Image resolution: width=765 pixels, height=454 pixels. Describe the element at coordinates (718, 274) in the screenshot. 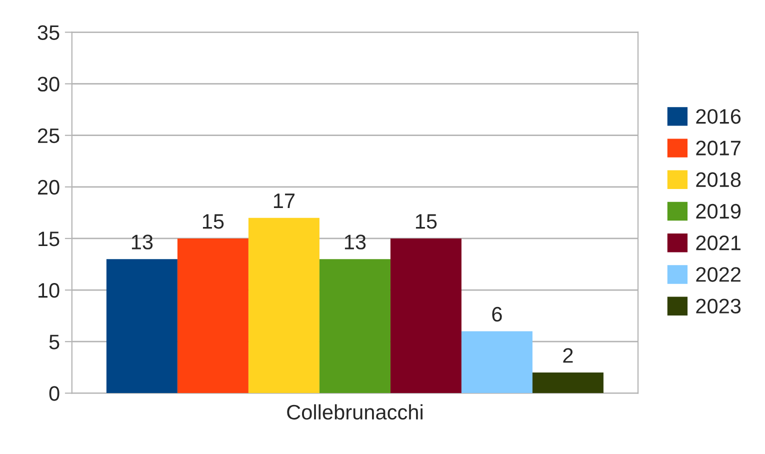

I see `legend-label: 2022` at that location.